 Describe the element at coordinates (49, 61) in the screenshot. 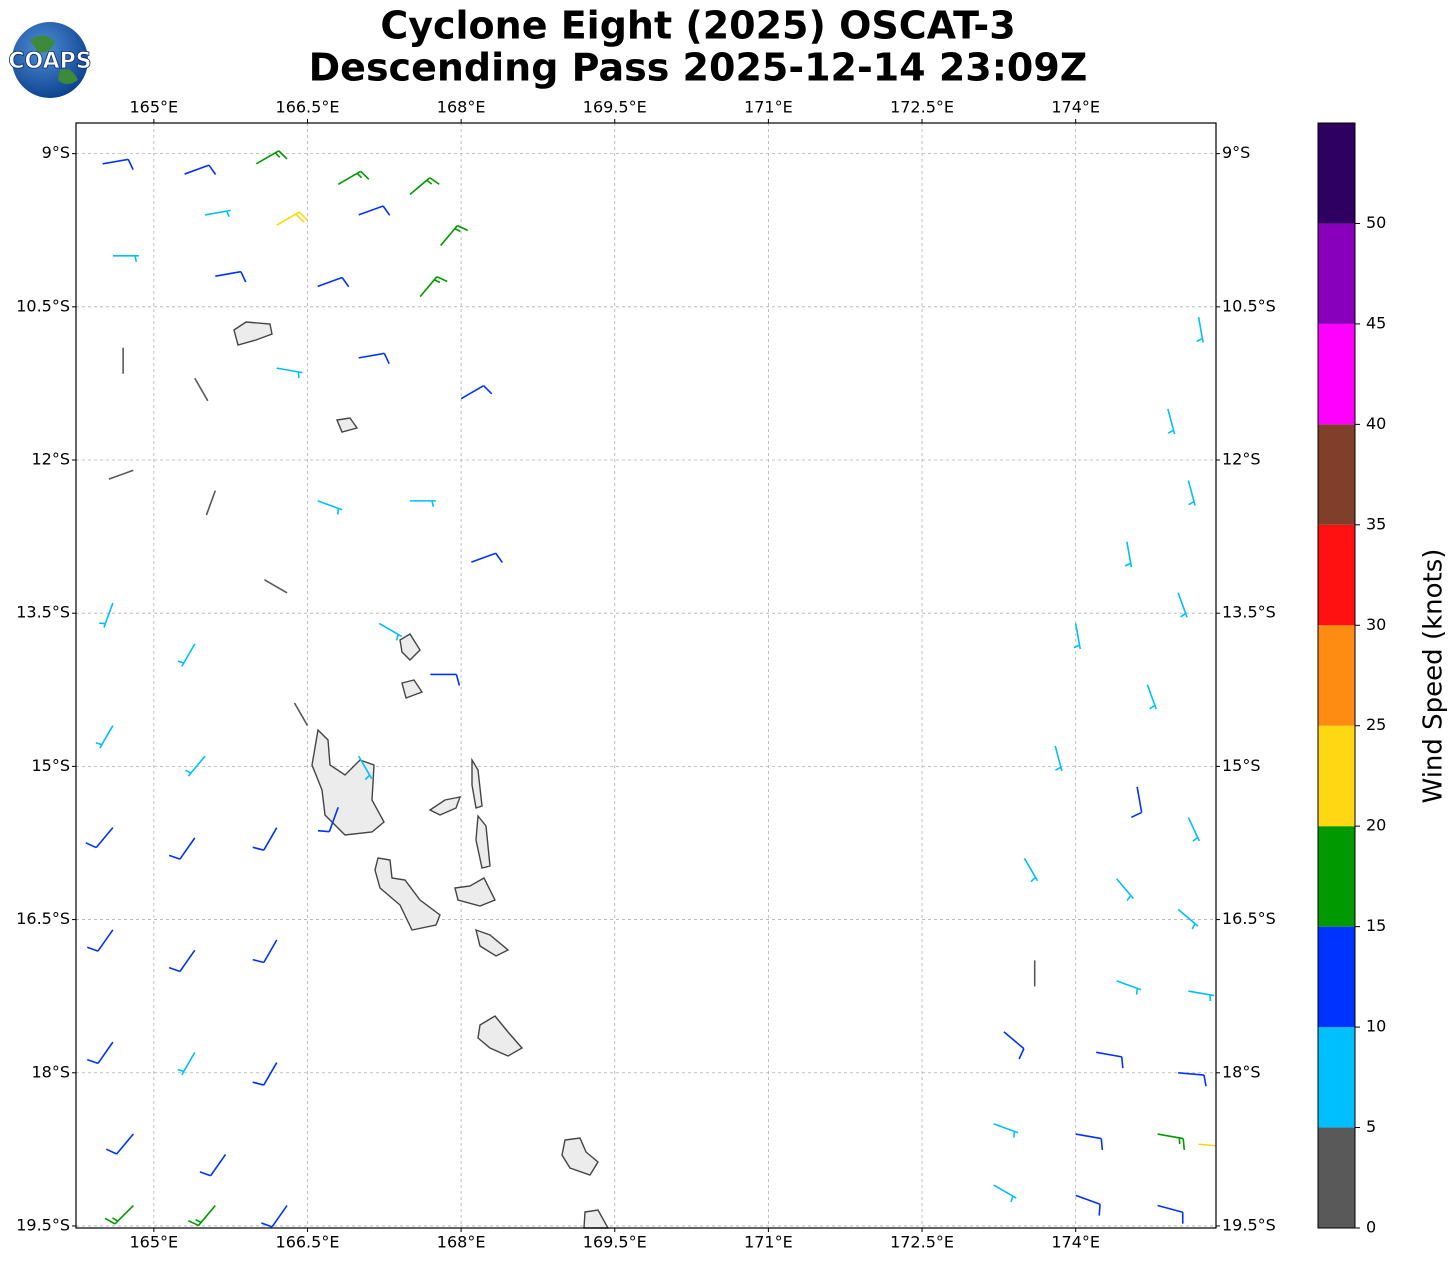

I see `logo-text: COAPS` at that location.